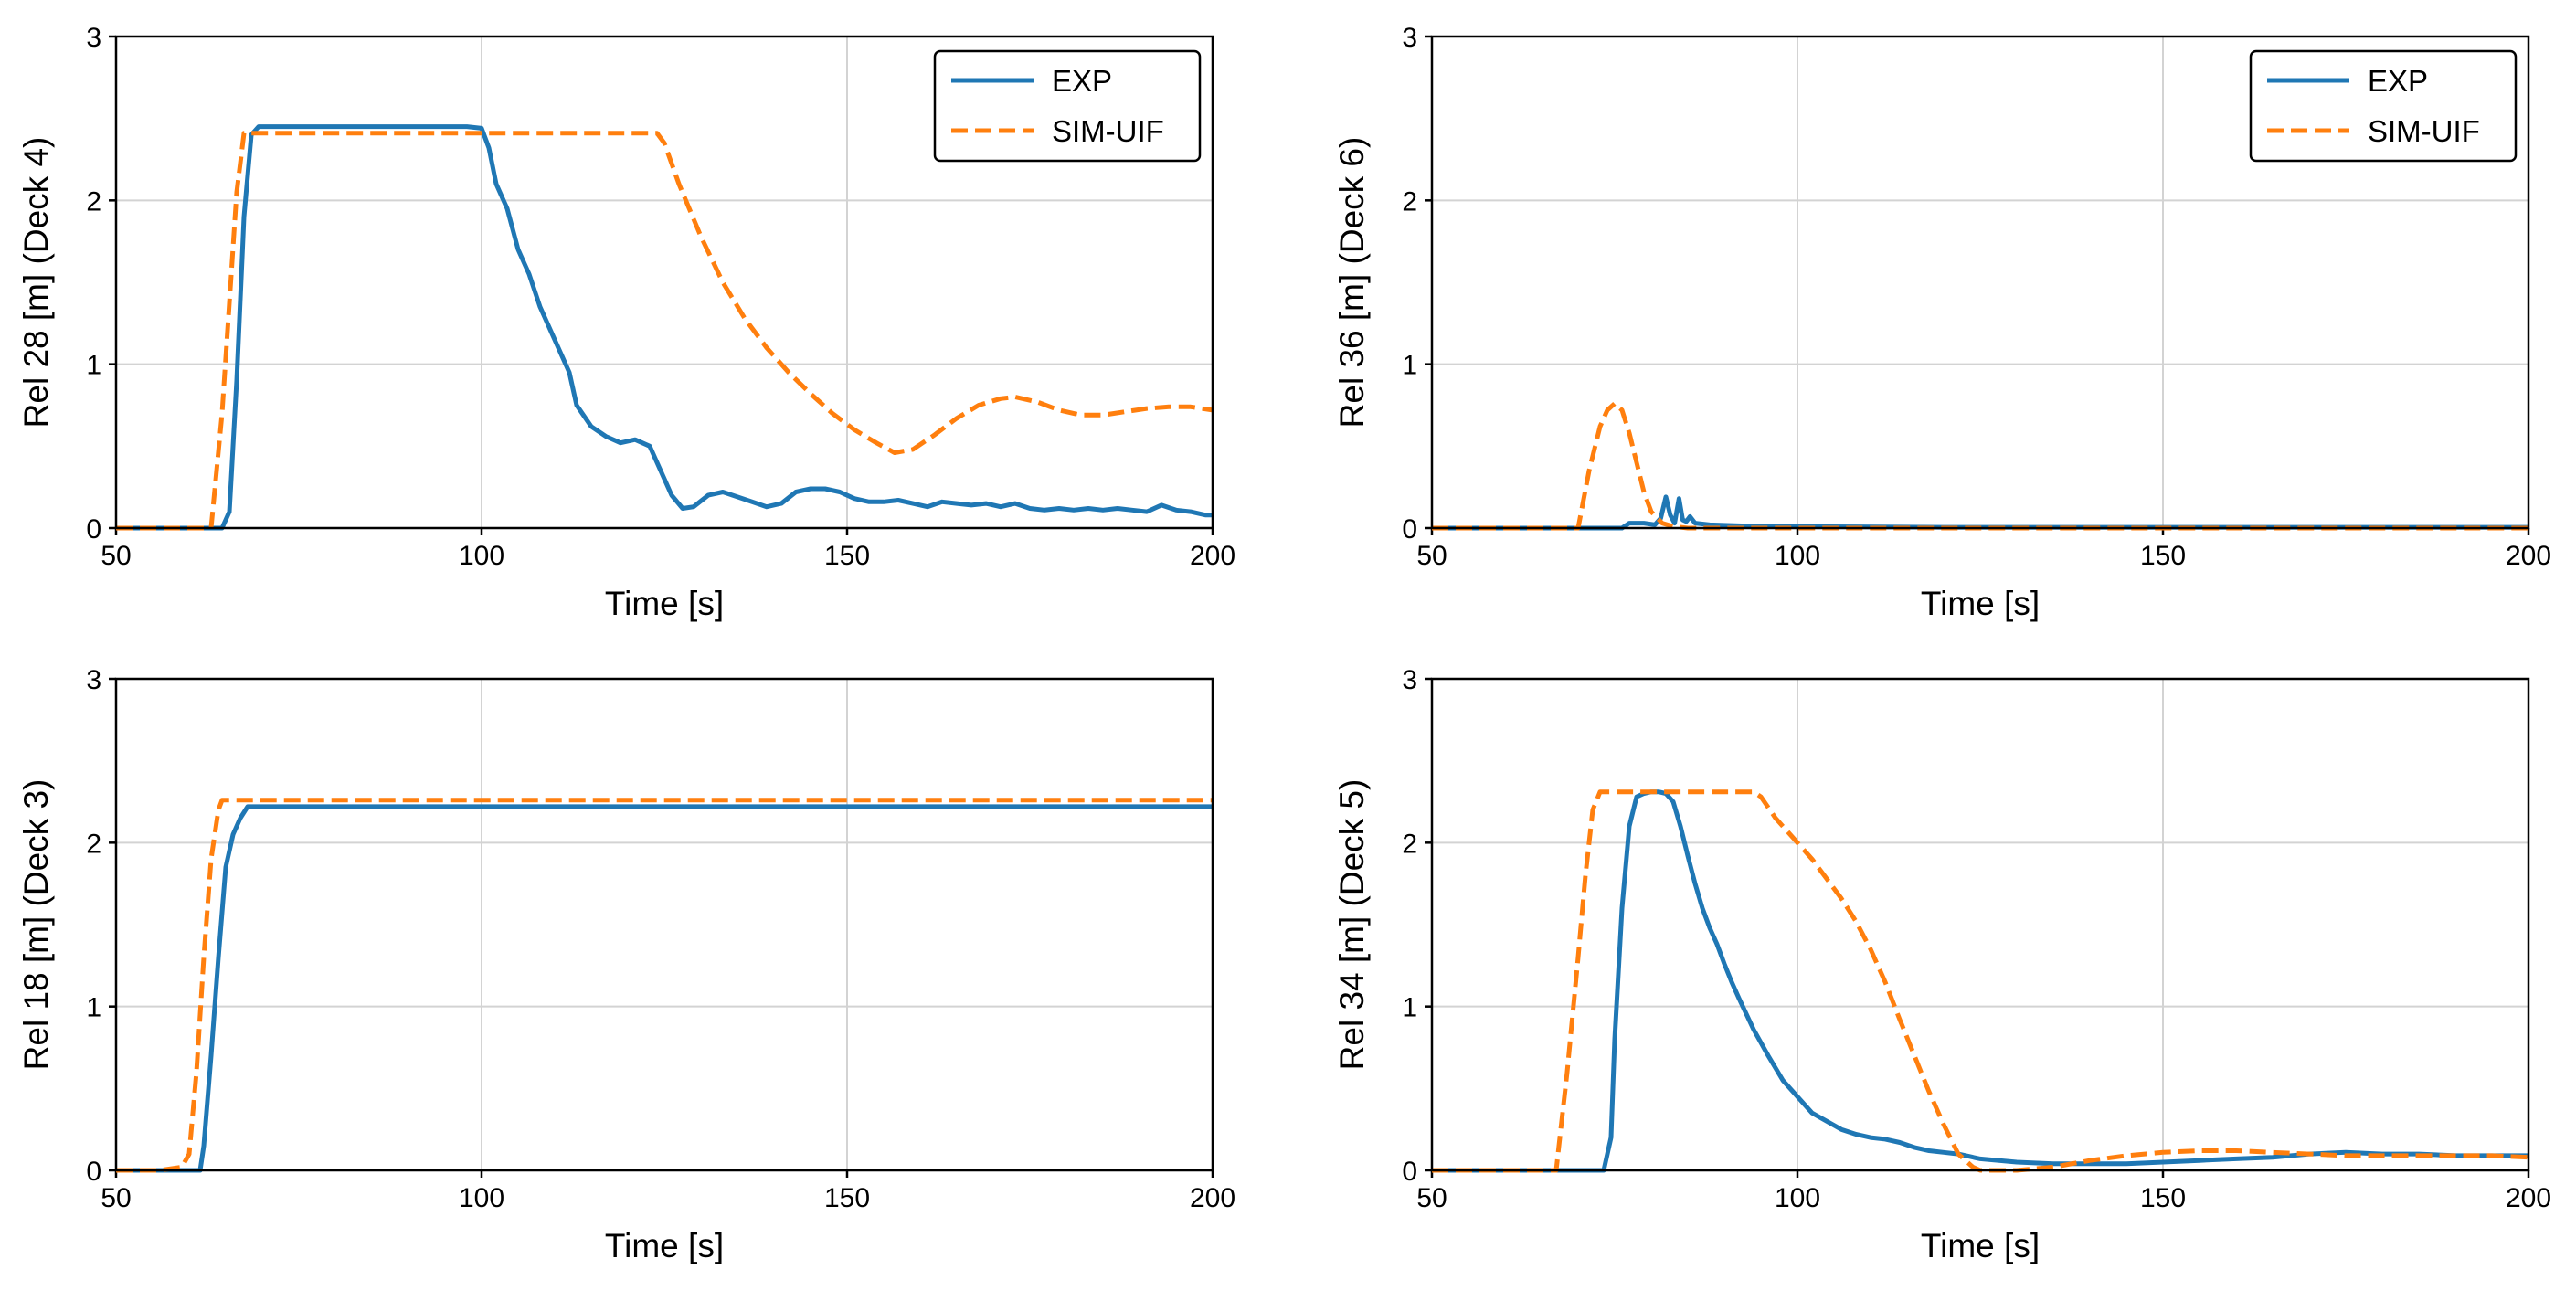 This screenshot has height=1301, width=2576. What do you see at coordinates (36, 282) in the screenshot?
I see `y-axis-label: Rel 28 [m] (Deck 4)` at bounding box center [36, 282].